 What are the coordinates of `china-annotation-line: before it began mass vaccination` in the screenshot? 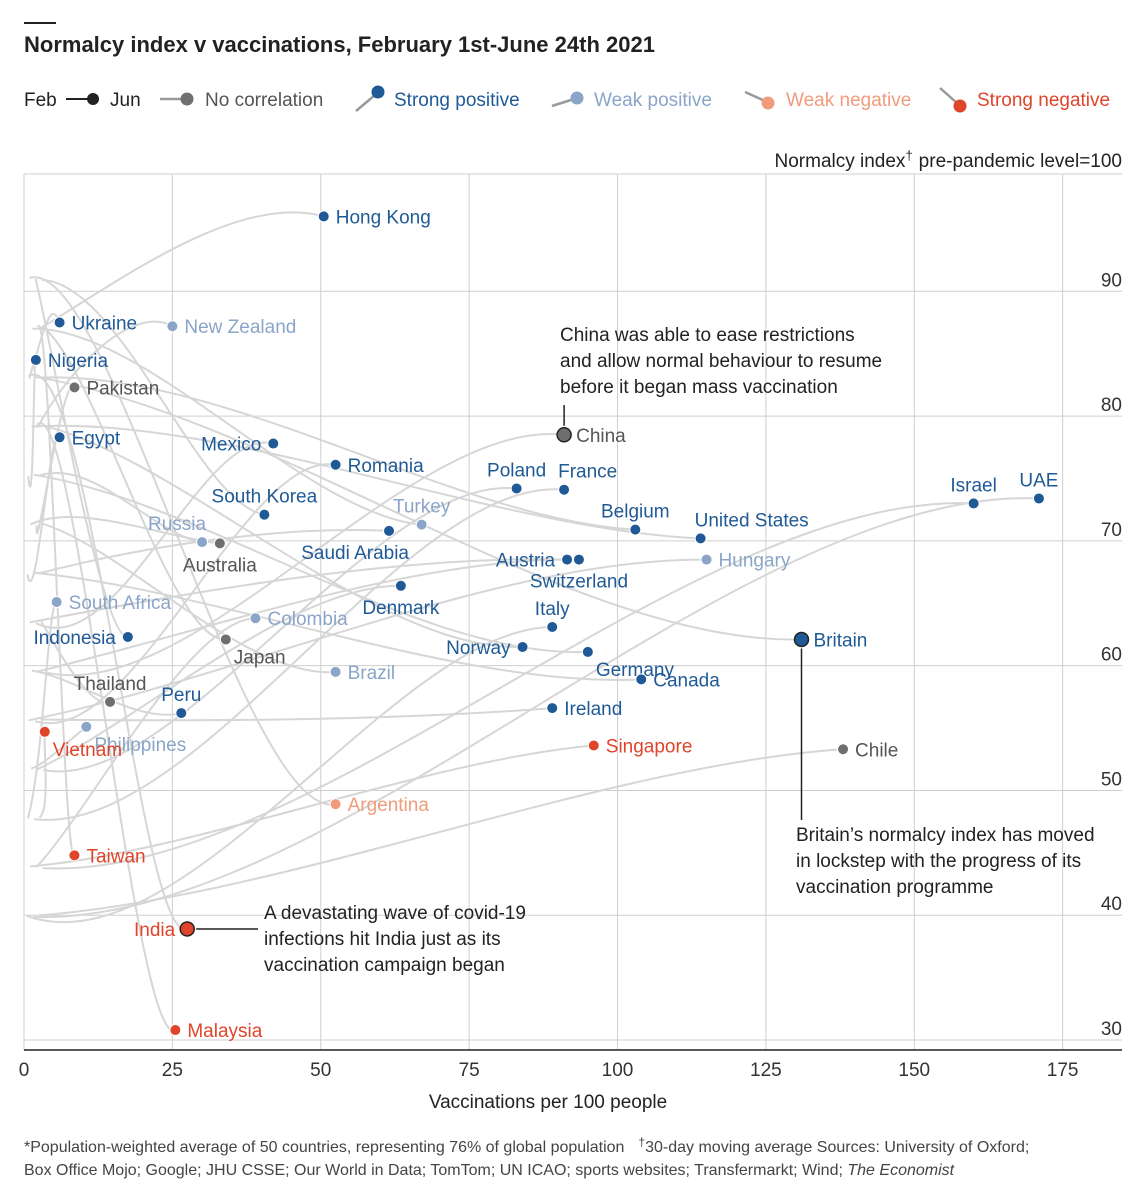 It's located at (699, 387).